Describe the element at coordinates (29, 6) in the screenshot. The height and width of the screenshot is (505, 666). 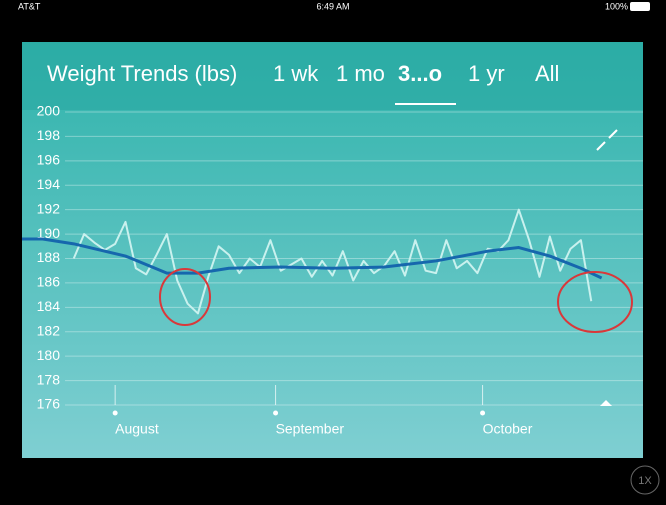
I see `carrier: AT&T` at that location.